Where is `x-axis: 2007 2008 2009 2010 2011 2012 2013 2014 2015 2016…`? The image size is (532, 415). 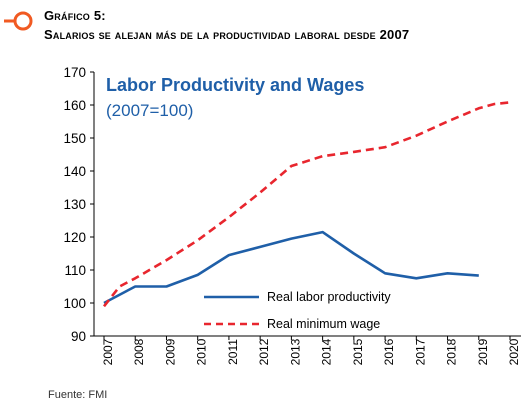
x-axis: 2007 2008 2009 2010 2011 2012 2013 2014 2015 2016… is located at coordinates (307, 350).